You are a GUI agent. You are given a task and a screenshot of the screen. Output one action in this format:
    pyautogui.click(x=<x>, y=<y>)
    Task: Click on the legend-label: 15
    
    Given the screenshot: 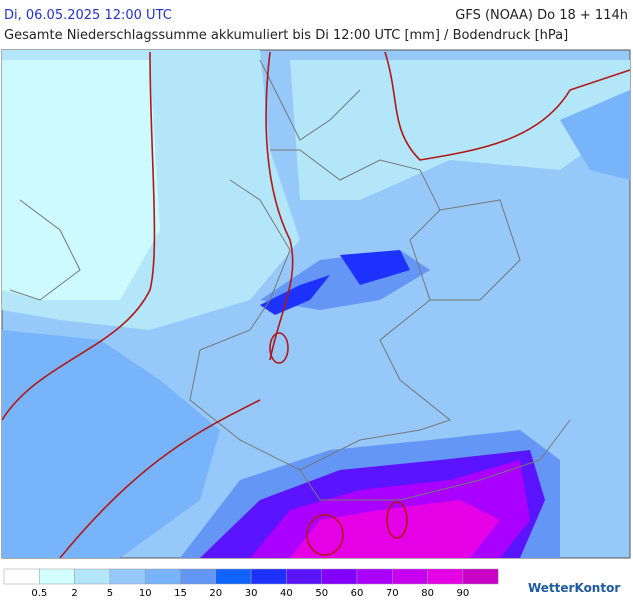 What is the action you would take?
    pyautogui.click(x=180, y=593)
    